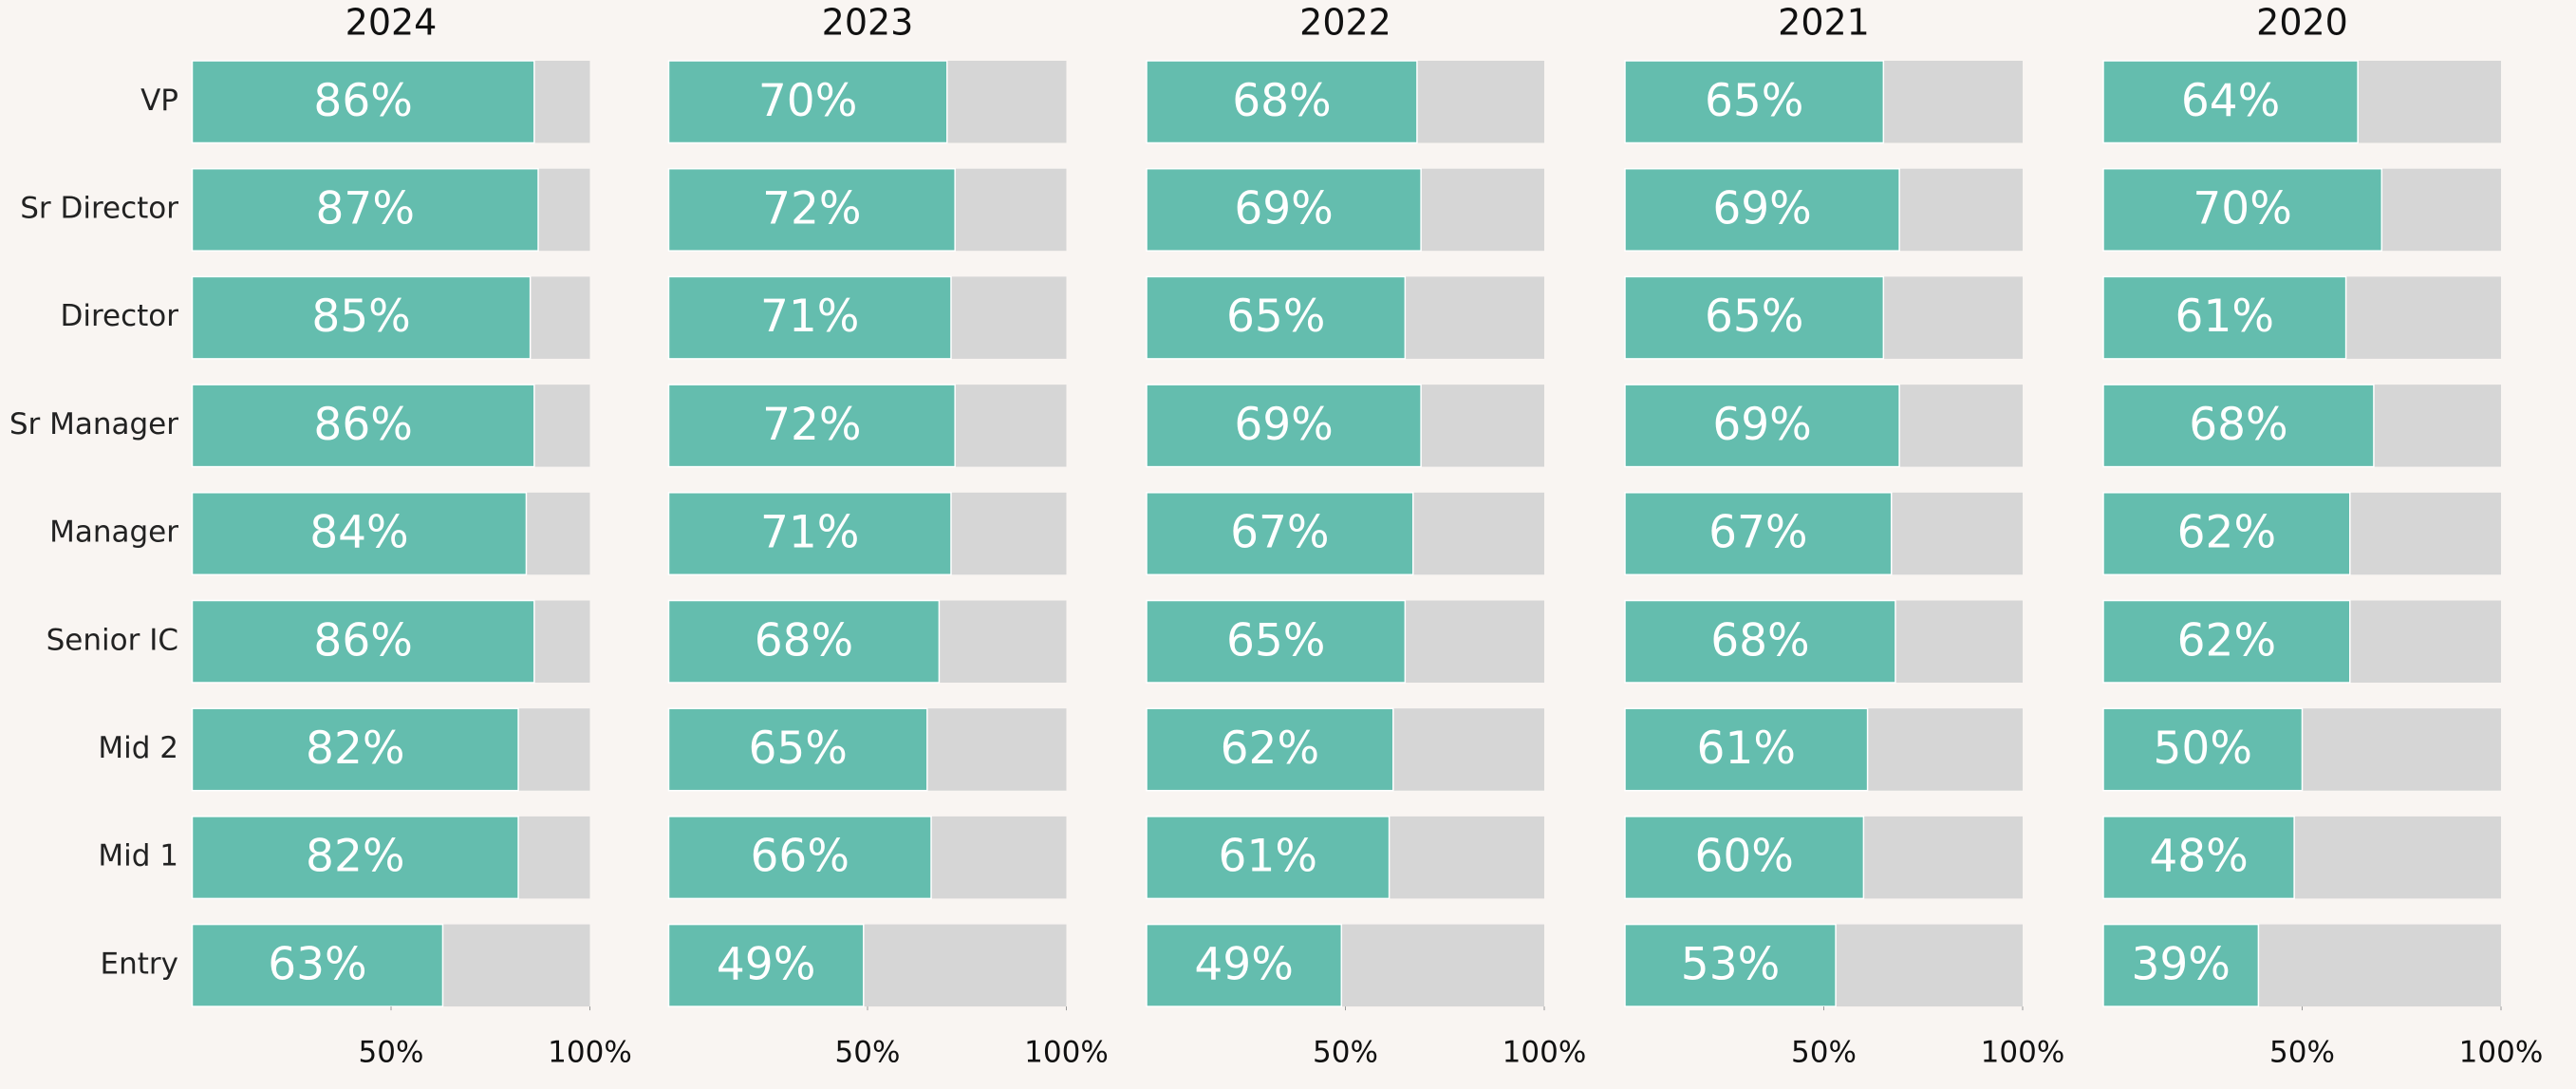  What do you see at coordinates (99, 208) in the screenshot?
I see `category-label: Sr Director` at bounding box center [99, 208].